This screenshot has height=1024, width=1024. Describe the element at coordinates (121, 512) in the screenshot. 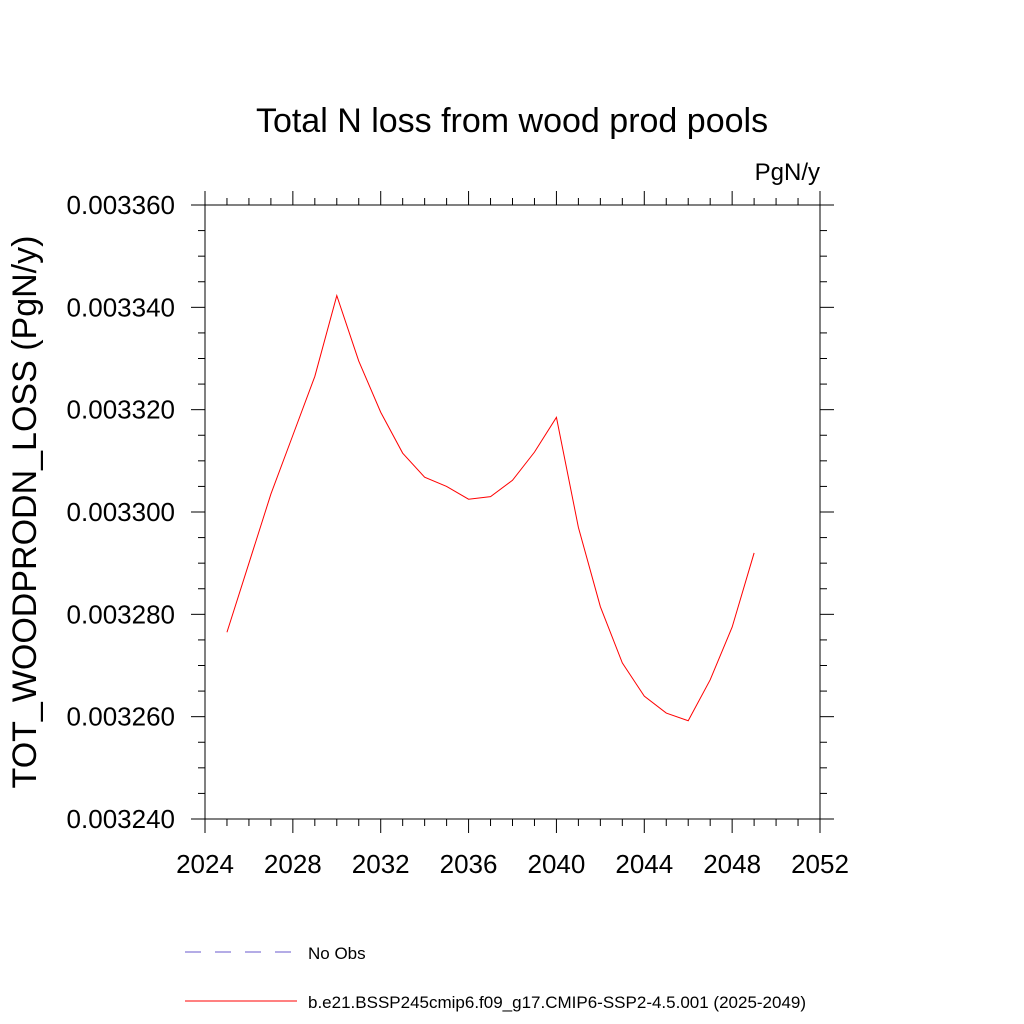

I see `y-tick-label: 0.003300` at that location.